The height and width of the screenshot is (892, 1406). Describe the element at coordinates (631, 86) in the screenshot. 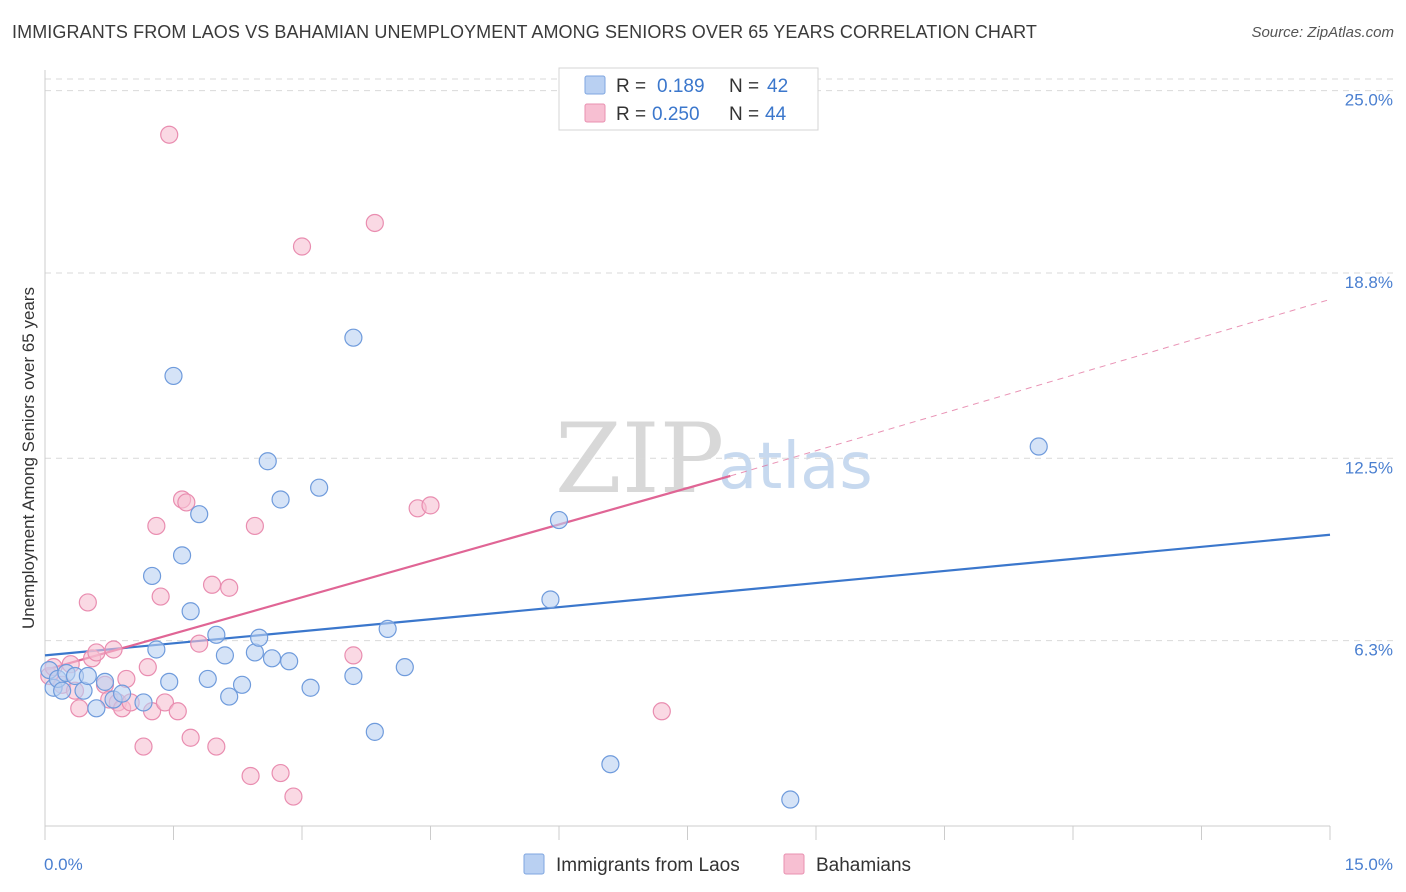

I see `legend-r-label-laos: R =` at that location.